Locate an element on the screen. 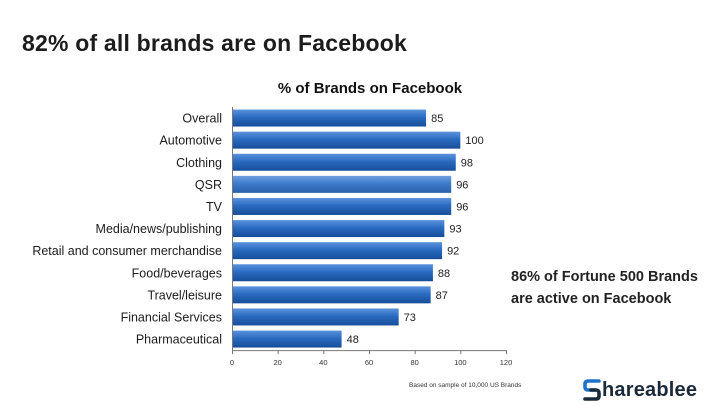 The height and width of the screenshot is (405, 720). bar-value-label: 48 is located at coordinates (353, 340).